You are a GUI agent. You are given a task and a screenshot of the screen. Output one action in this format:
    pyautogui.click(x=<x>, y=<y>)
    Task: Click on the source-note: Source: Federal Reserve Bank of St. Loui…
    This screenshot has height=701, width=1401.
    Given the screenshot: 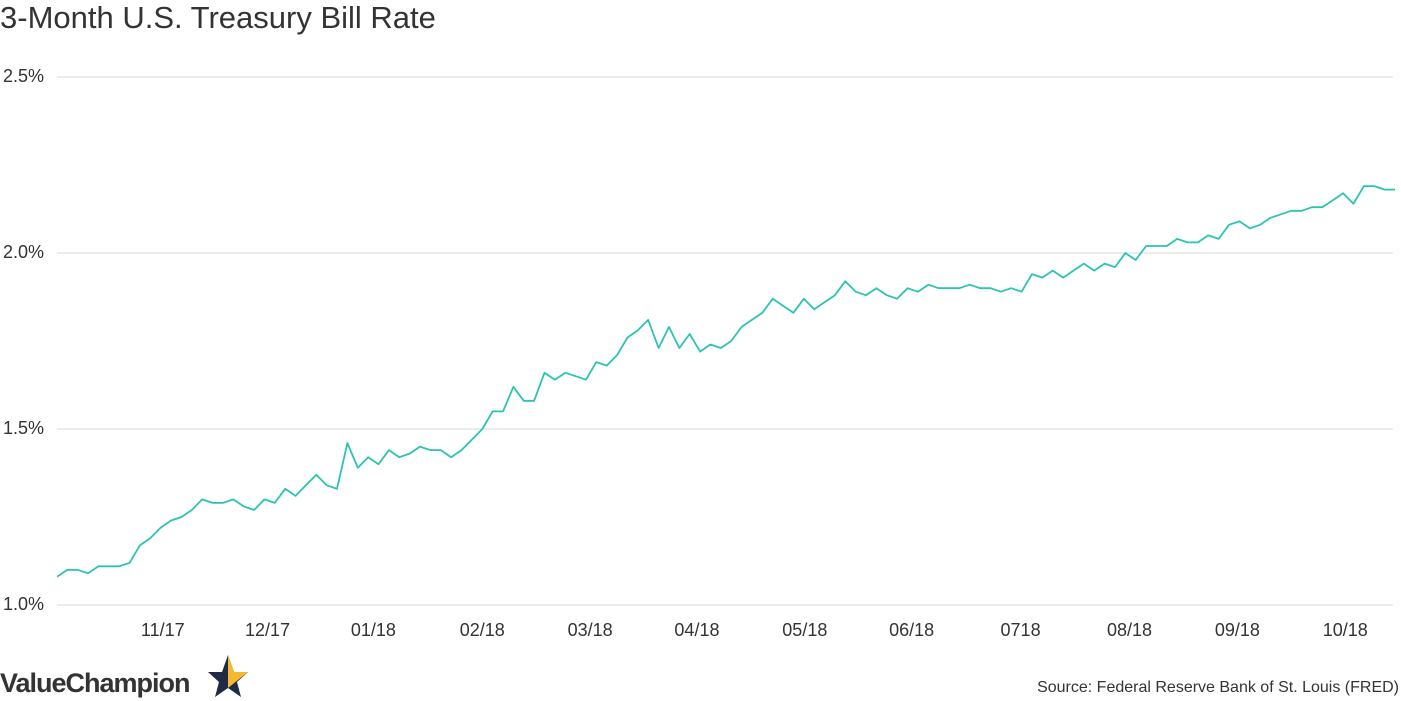 What is the action you would take?
    pyautogui.click(x=1218, y=687)
    